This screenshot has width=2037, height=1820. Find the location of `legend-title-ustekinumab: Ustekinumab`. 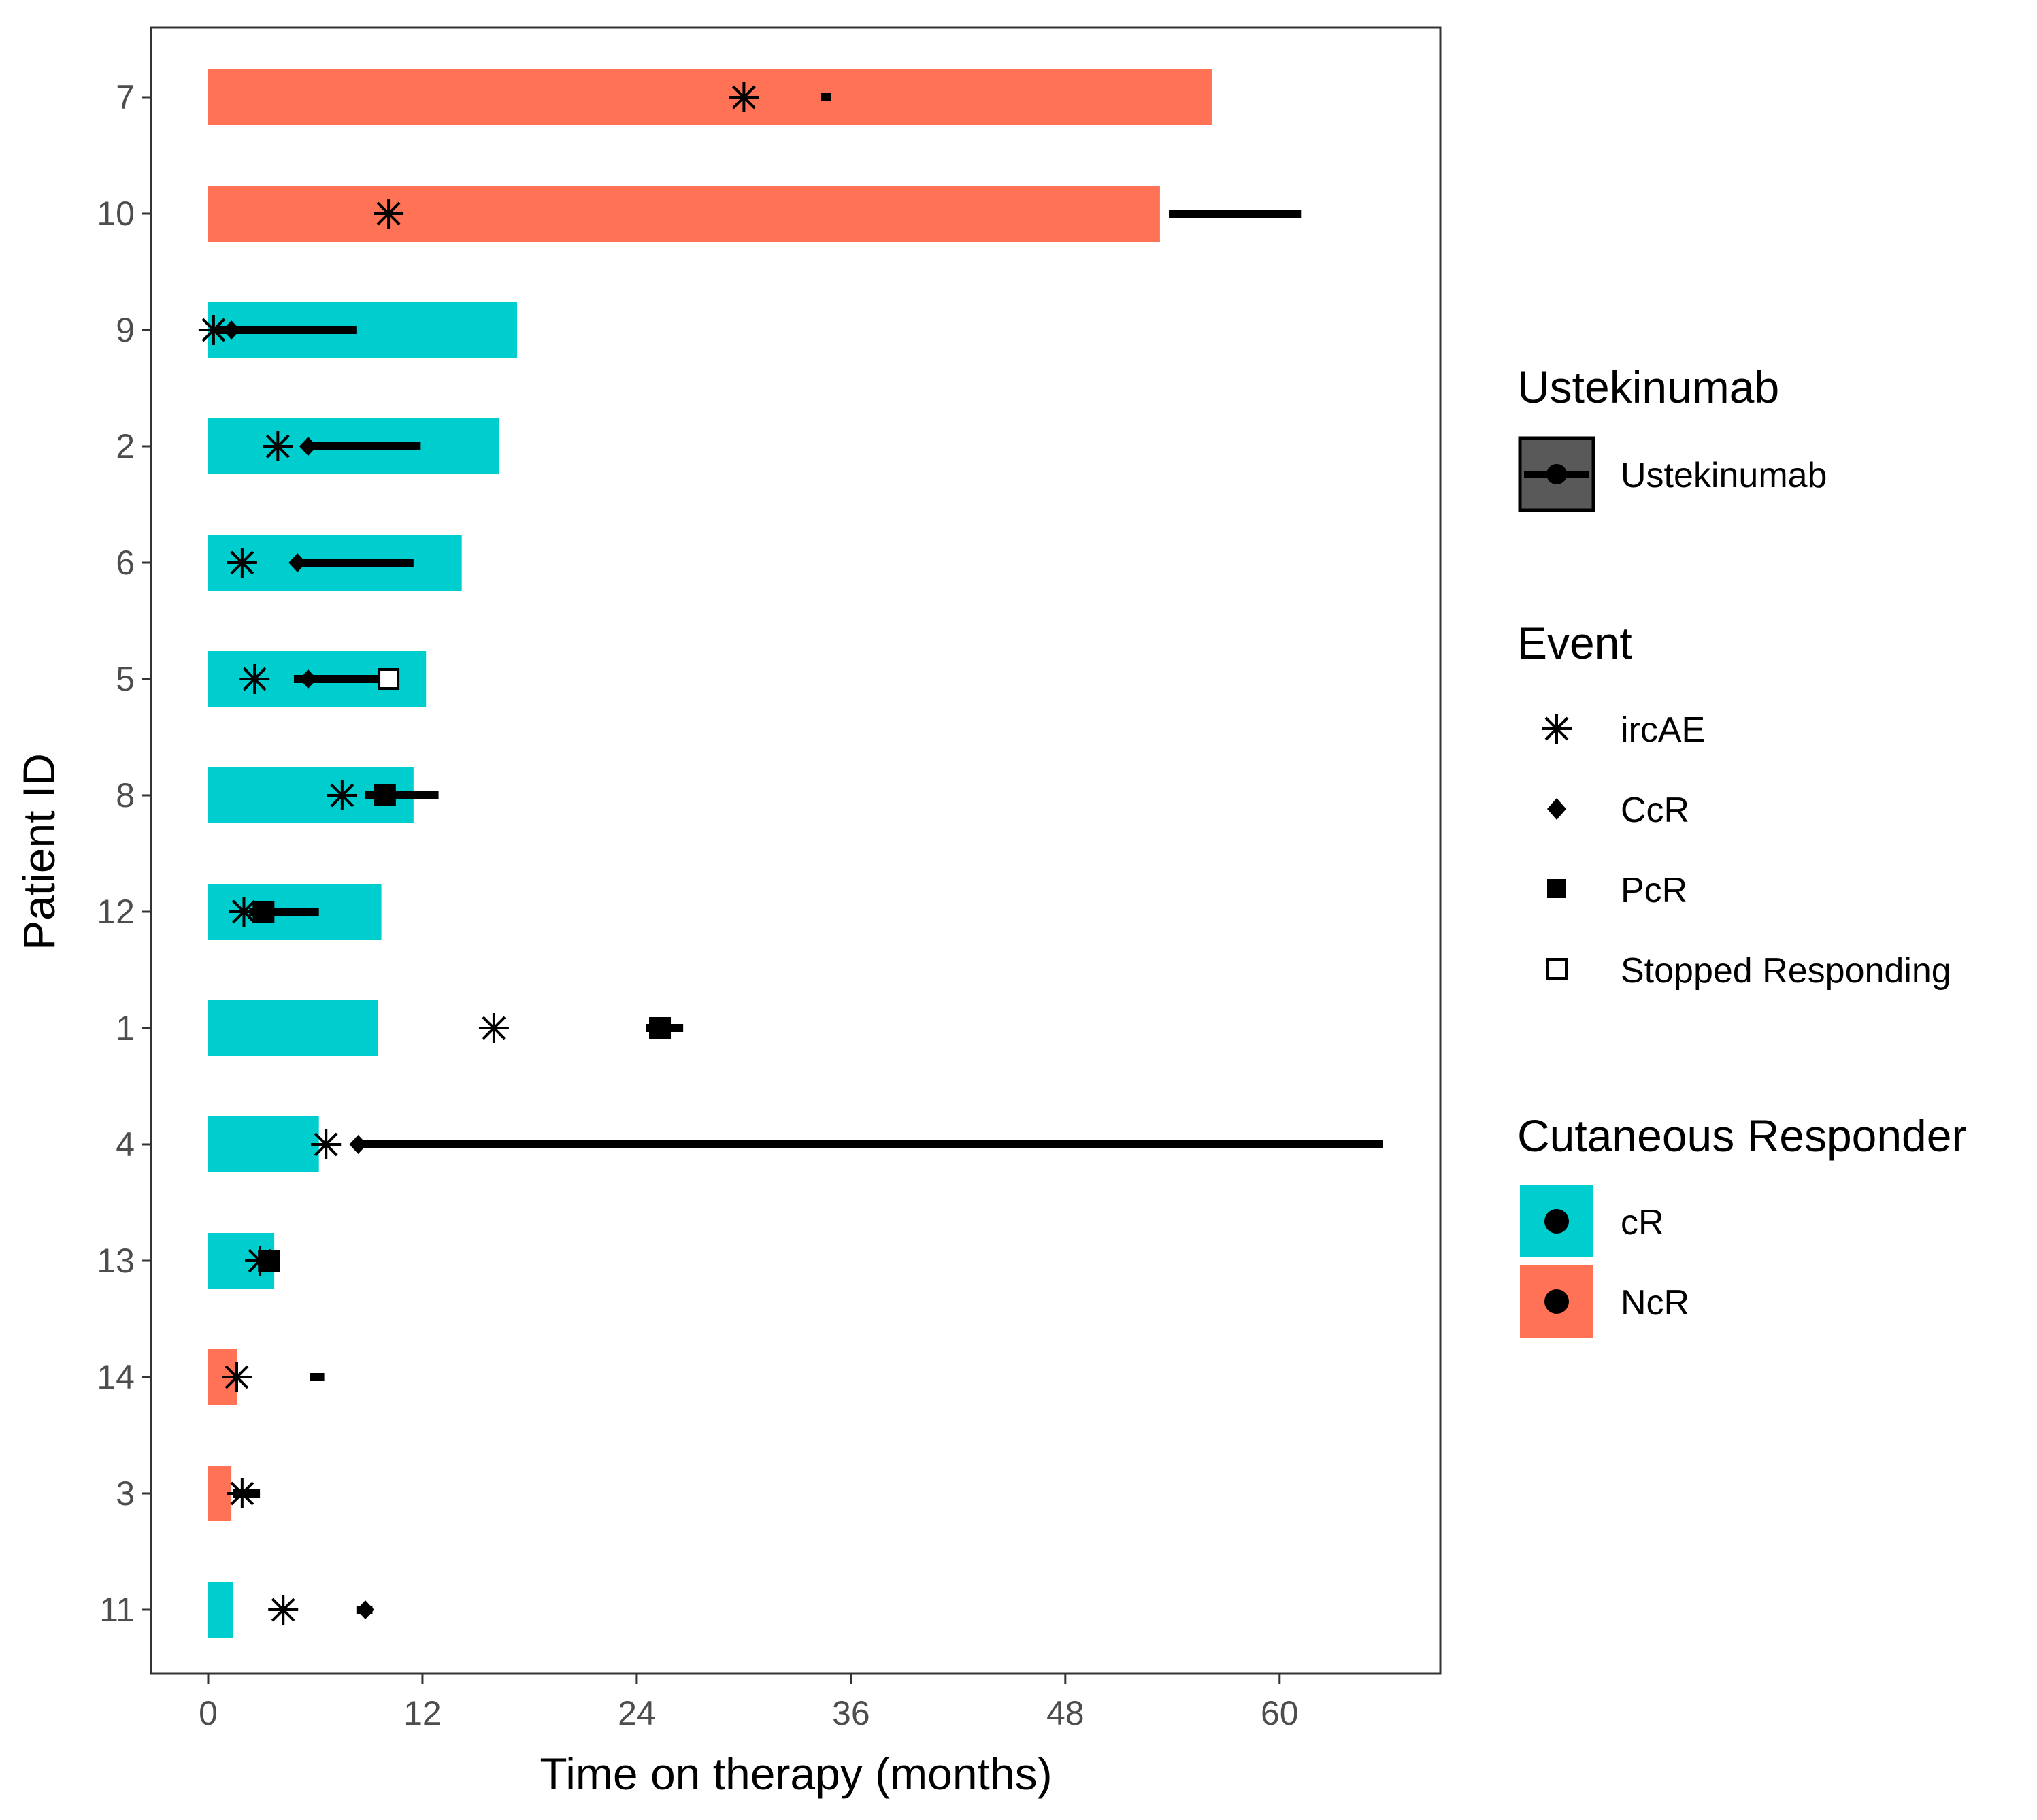

legend-title-ustekinumab: Ustekinumab is located at coordinates (1648, 387).